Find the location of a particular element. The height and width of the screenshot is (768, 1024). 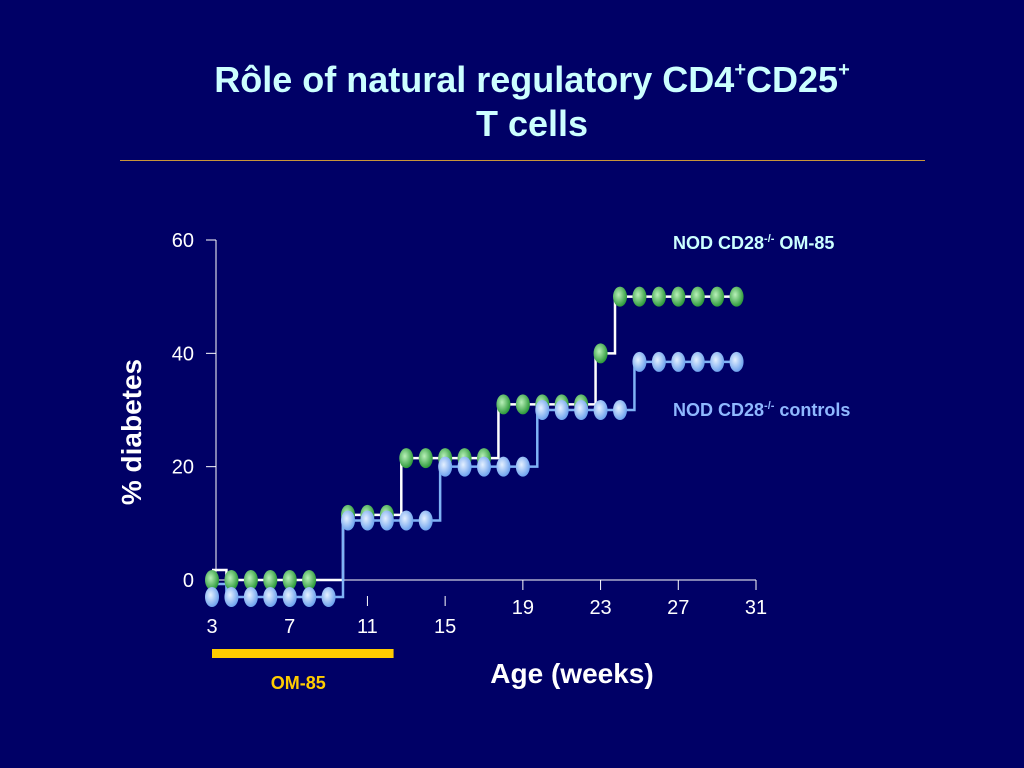

title-divider is located at coordinates (522, 160).